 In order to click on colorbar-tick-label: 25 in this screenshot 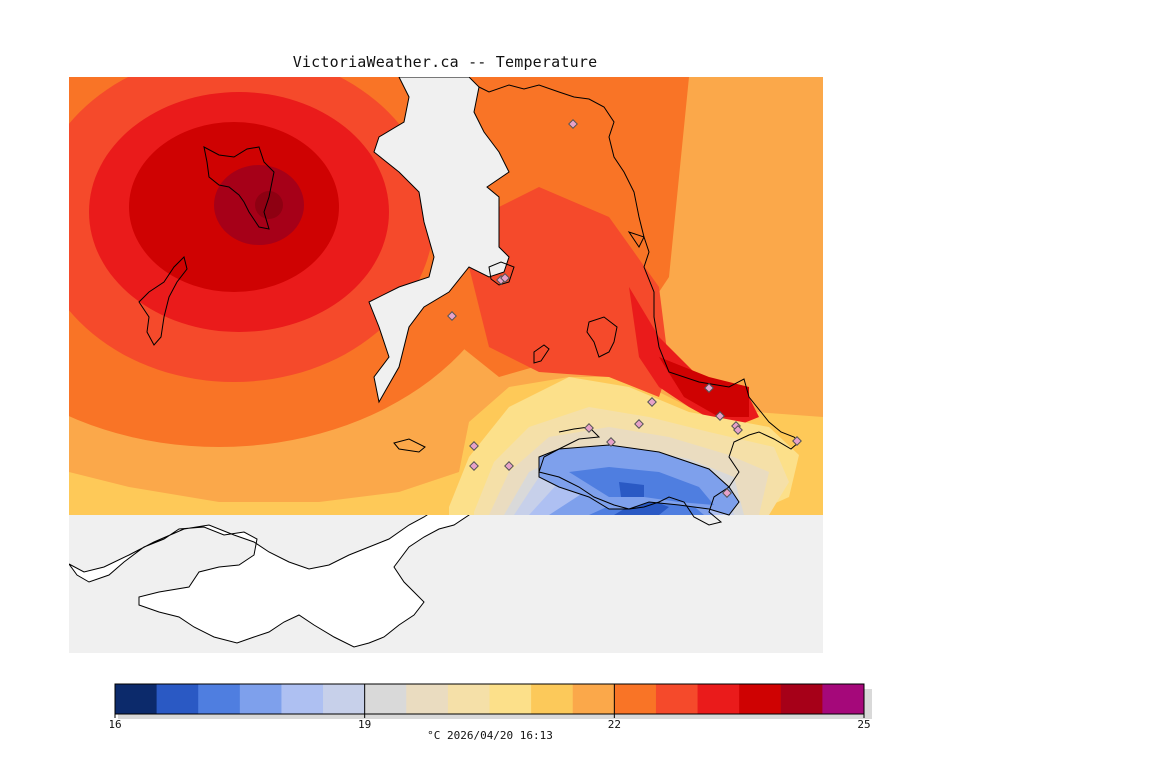, I will do `click(863, 724)`.